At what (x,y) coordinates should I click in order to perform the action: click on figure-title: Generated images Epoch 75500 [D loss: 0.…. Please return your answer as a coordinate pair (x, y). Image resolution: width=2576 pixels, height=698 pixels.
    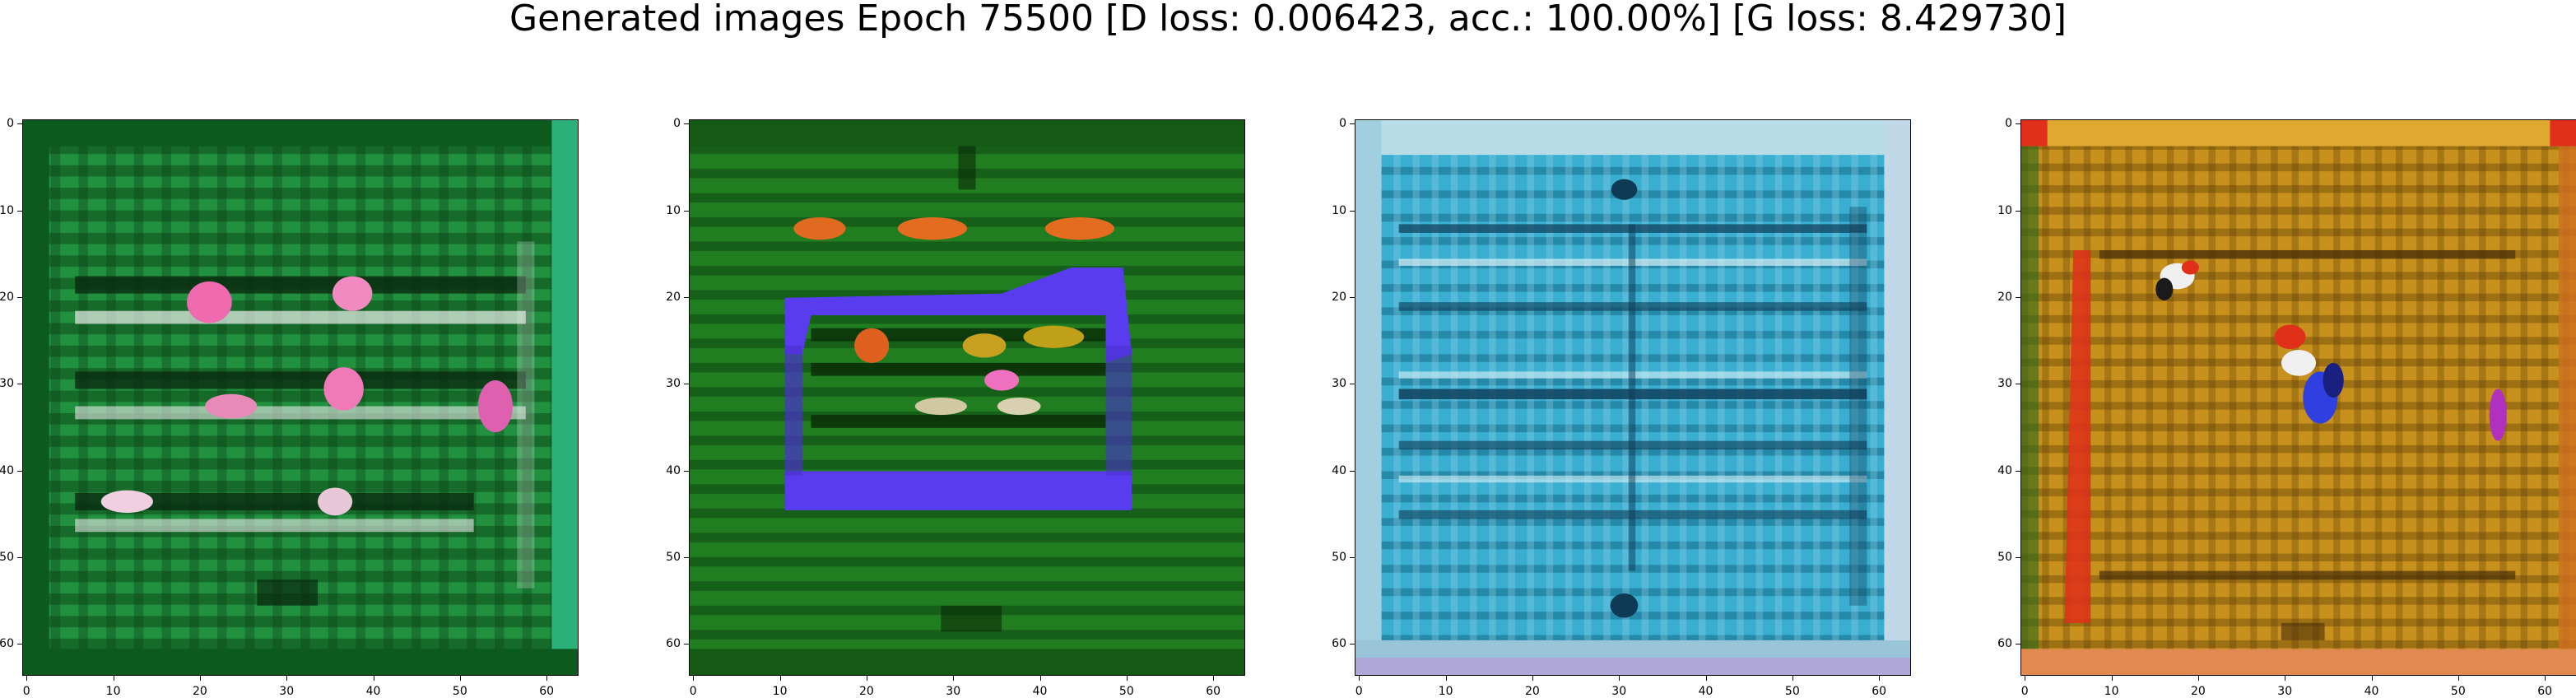
    Looking at the image, I should click on (1288, 20).